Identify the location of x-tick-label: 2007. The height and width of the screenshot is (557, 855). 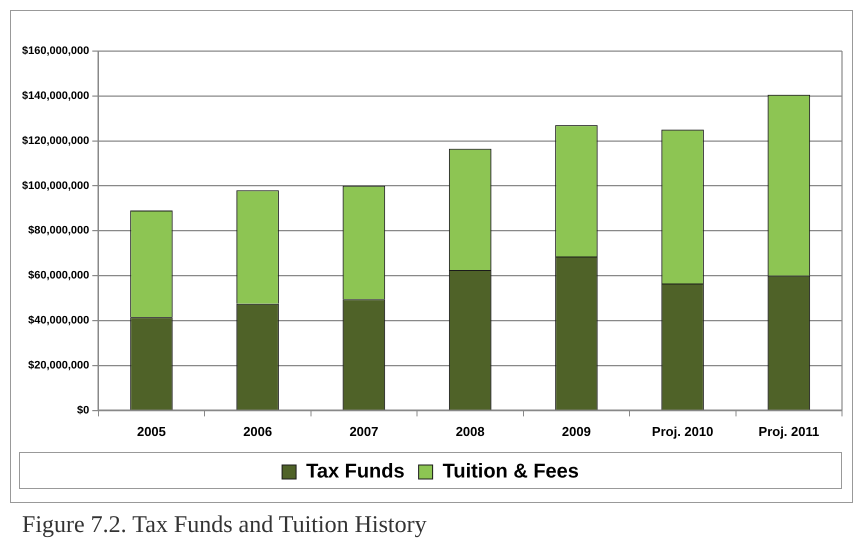
(363, 431).